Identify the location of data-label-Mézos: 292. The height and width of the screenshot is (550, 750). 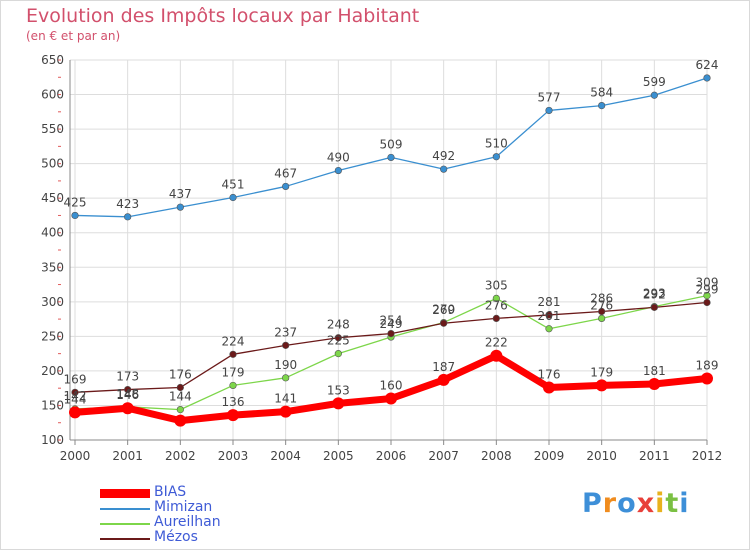
(654, 294).